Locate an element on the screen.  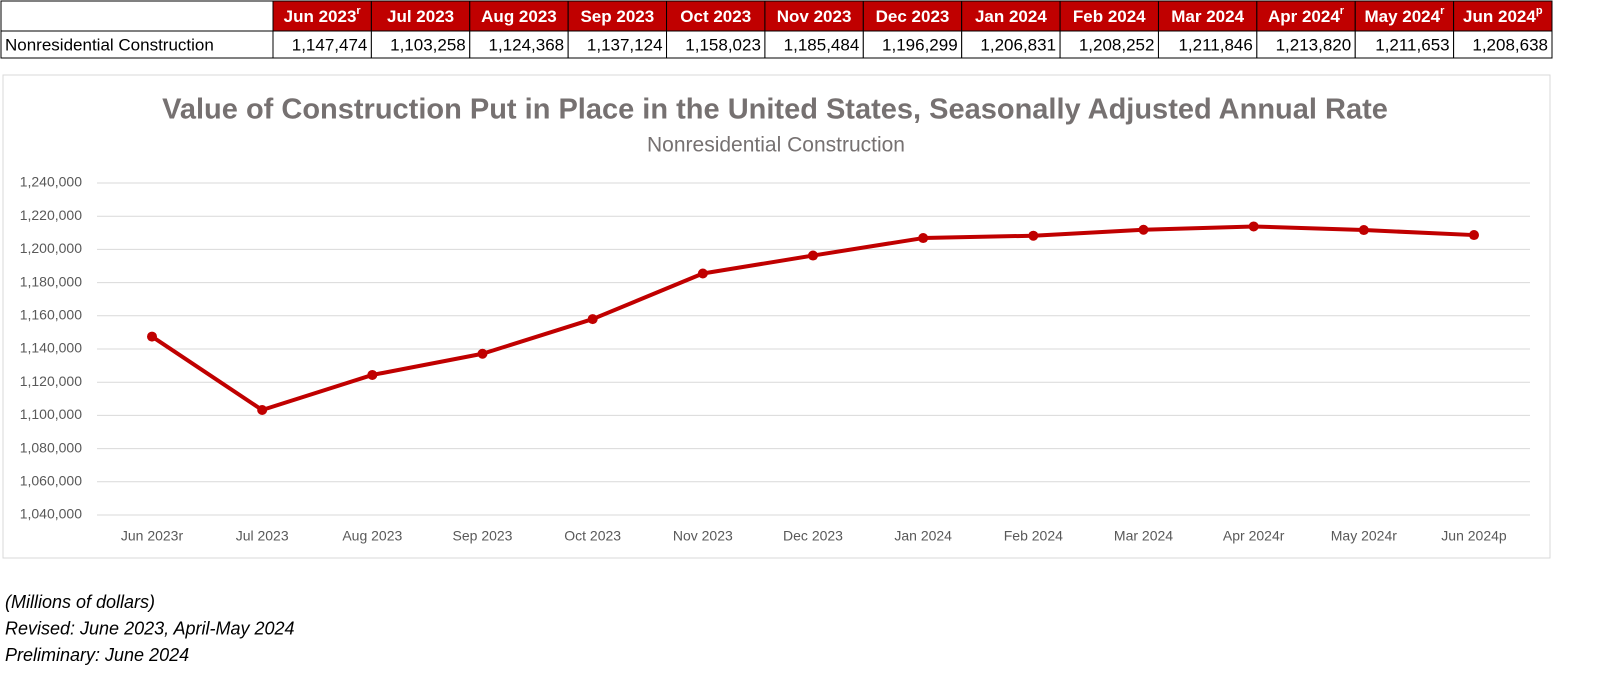
x-tick-label: Jan 2024 is located at coordinates (923, 536).